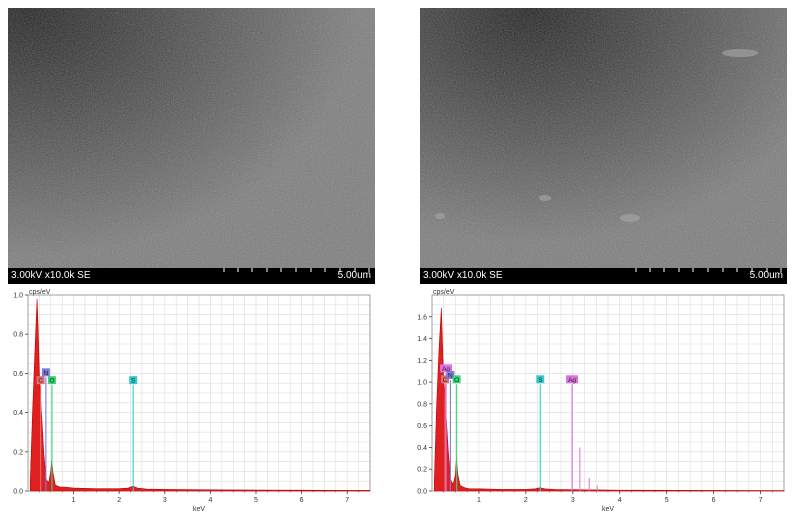 Image resolution: width=792 pixels, height=517 pixels. What do you see at coordinates (422, 339) in the screenshot?
I see `y-tick-label: 1.4` at bounding box center [422, 339].